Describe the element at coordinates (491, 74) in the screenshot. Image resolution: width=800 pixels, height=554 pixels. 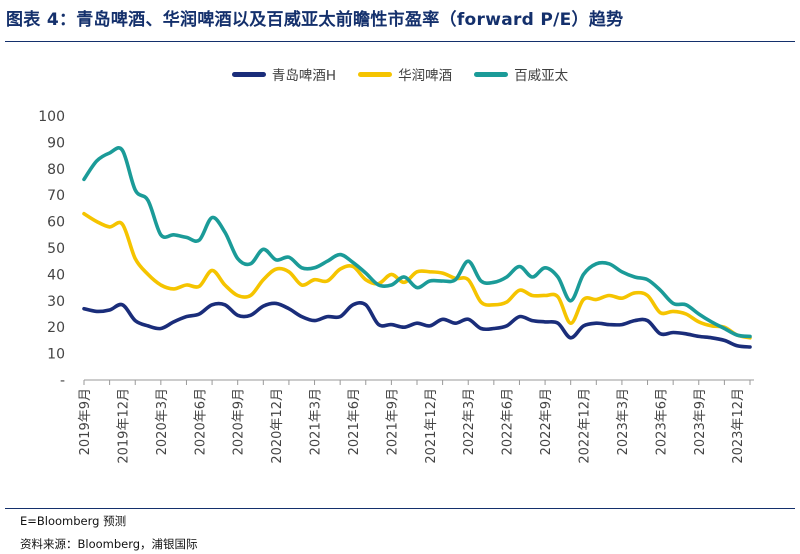
I see `legend-swatch-budweiser-apac` at that location.